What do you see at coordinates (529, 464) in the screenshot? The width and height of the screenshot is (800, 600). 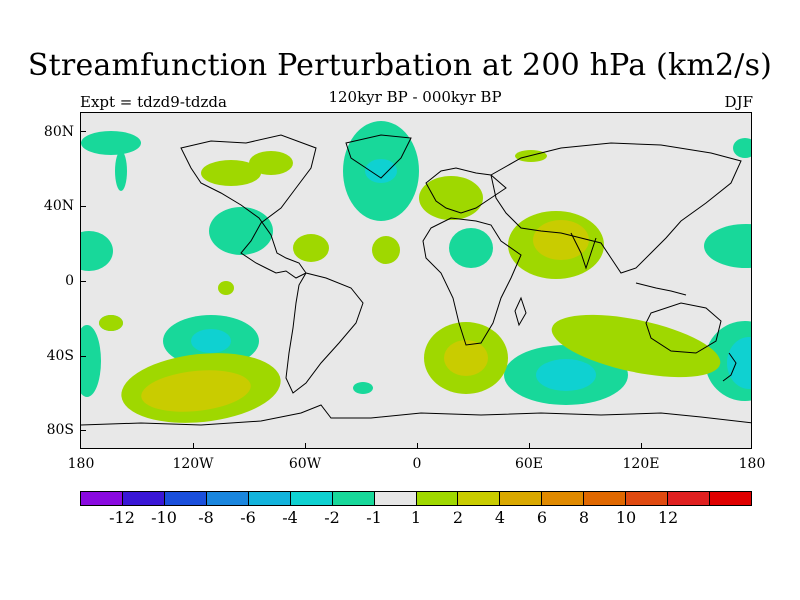 I see `lon-tick-60e: 60E` at bounding box center [529, 464].